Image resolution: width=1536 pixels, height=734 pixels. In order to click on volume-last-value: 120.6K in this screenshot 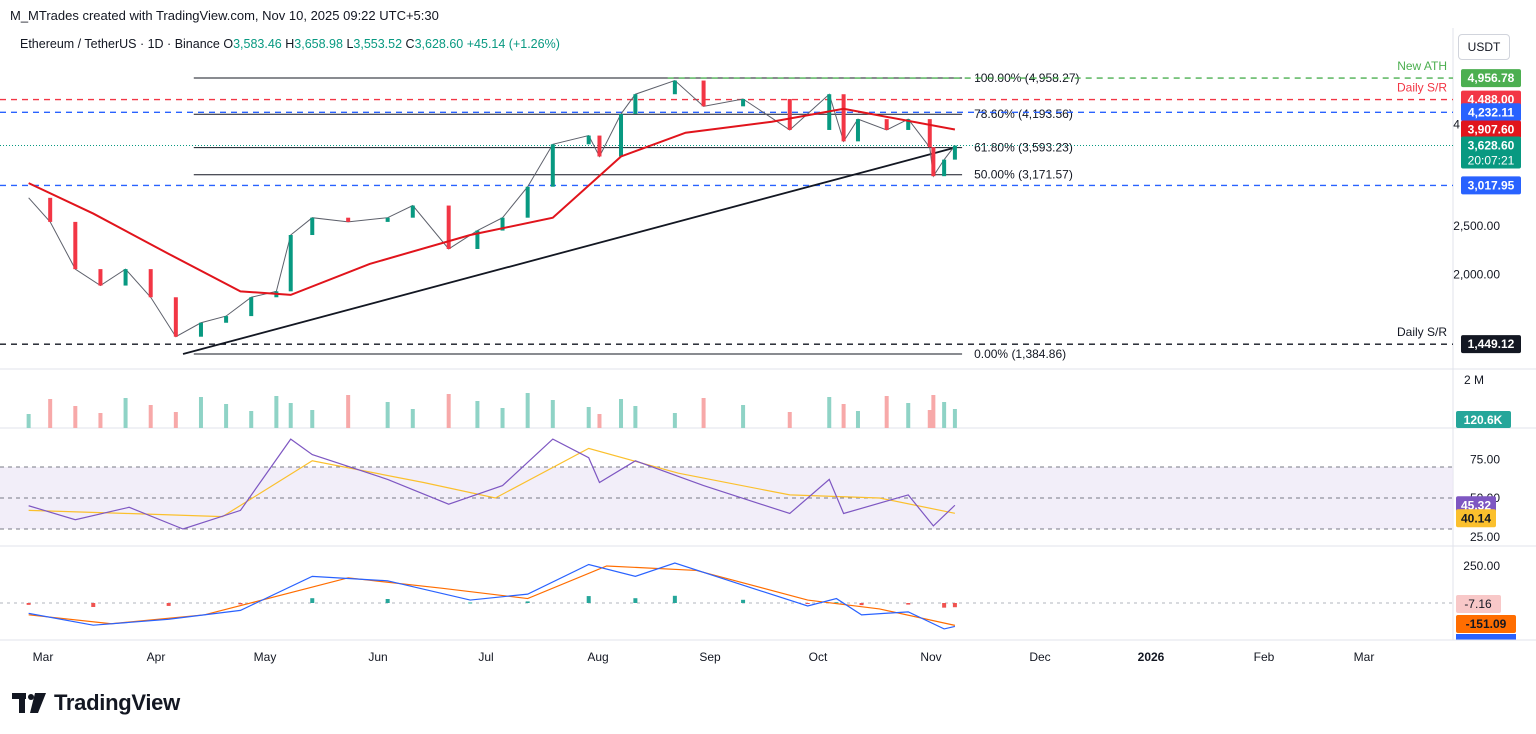, I will do `click(1483, 420)`.